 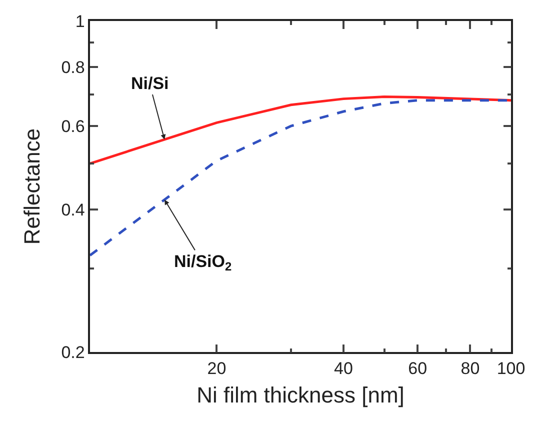 I want to click on x-tick-label: 20, so click(x=216, y=368).